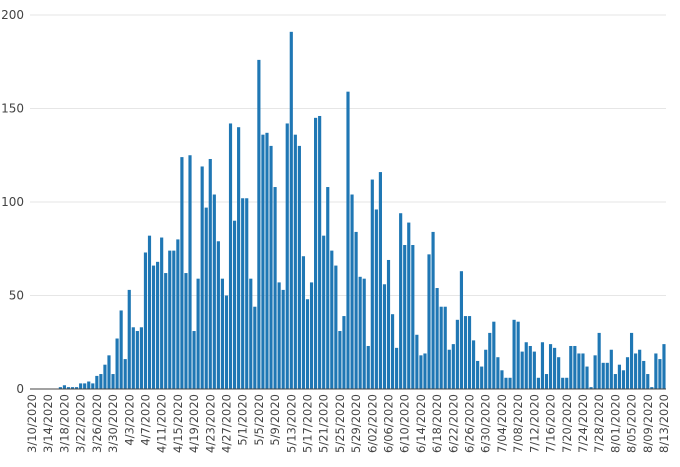 This screenshot has width=680, height=467. What do you see at coordinates (632, 423) in the screenshot?
I see `x-tick-label: 8/05/2020` at bounding box center [632, 423].